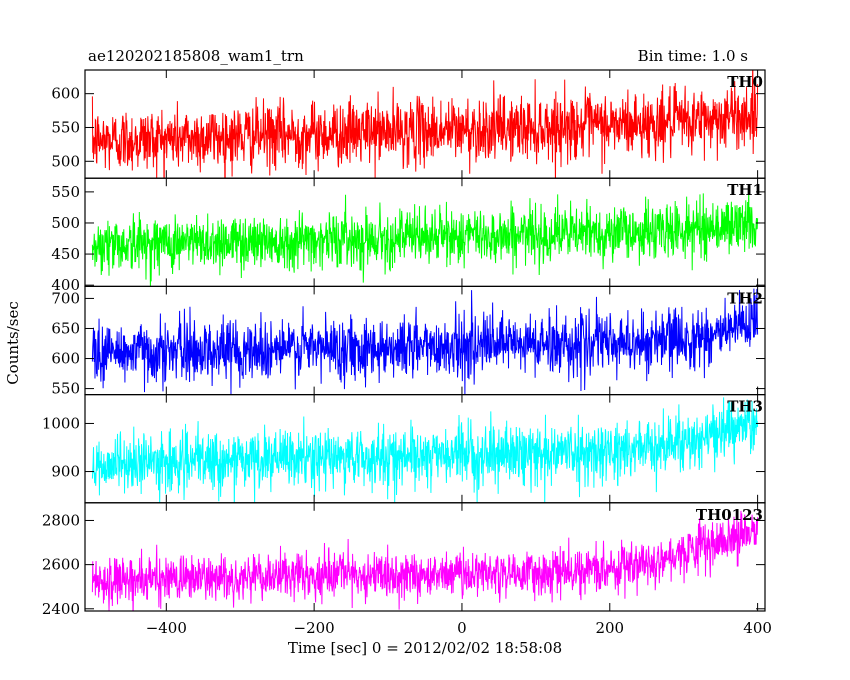 The image size is (850, 680). What do you see at coordinates (425, 560) in the screenshot?
I see `series-th0123` at bounding box center [425, 560].